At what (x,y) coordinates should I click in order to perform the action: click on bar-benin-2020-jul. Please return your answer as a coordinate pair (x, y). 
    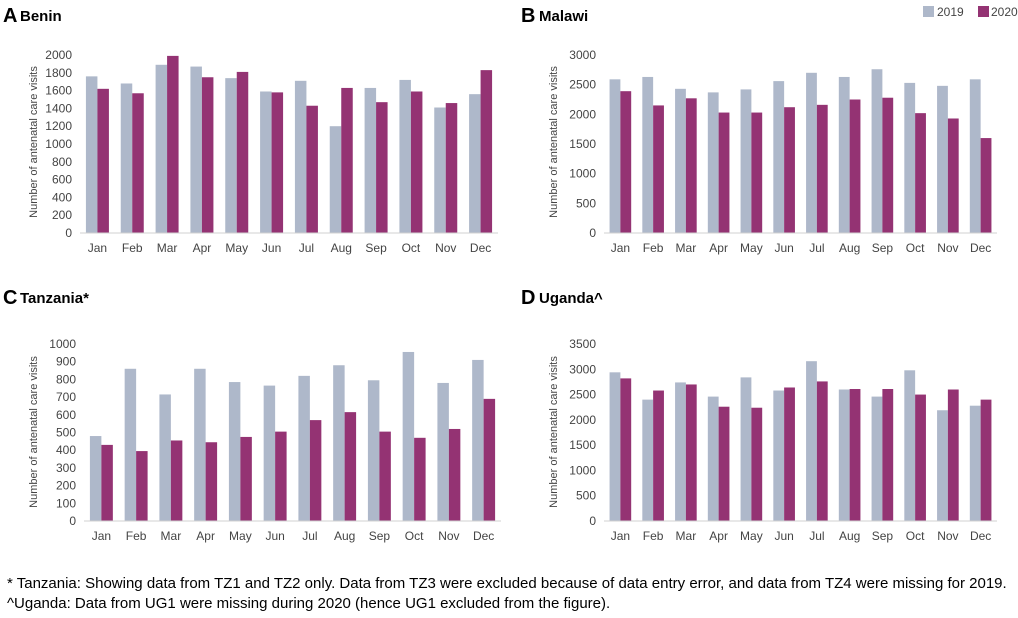
    Looking at the image, I should click on (312, 169).